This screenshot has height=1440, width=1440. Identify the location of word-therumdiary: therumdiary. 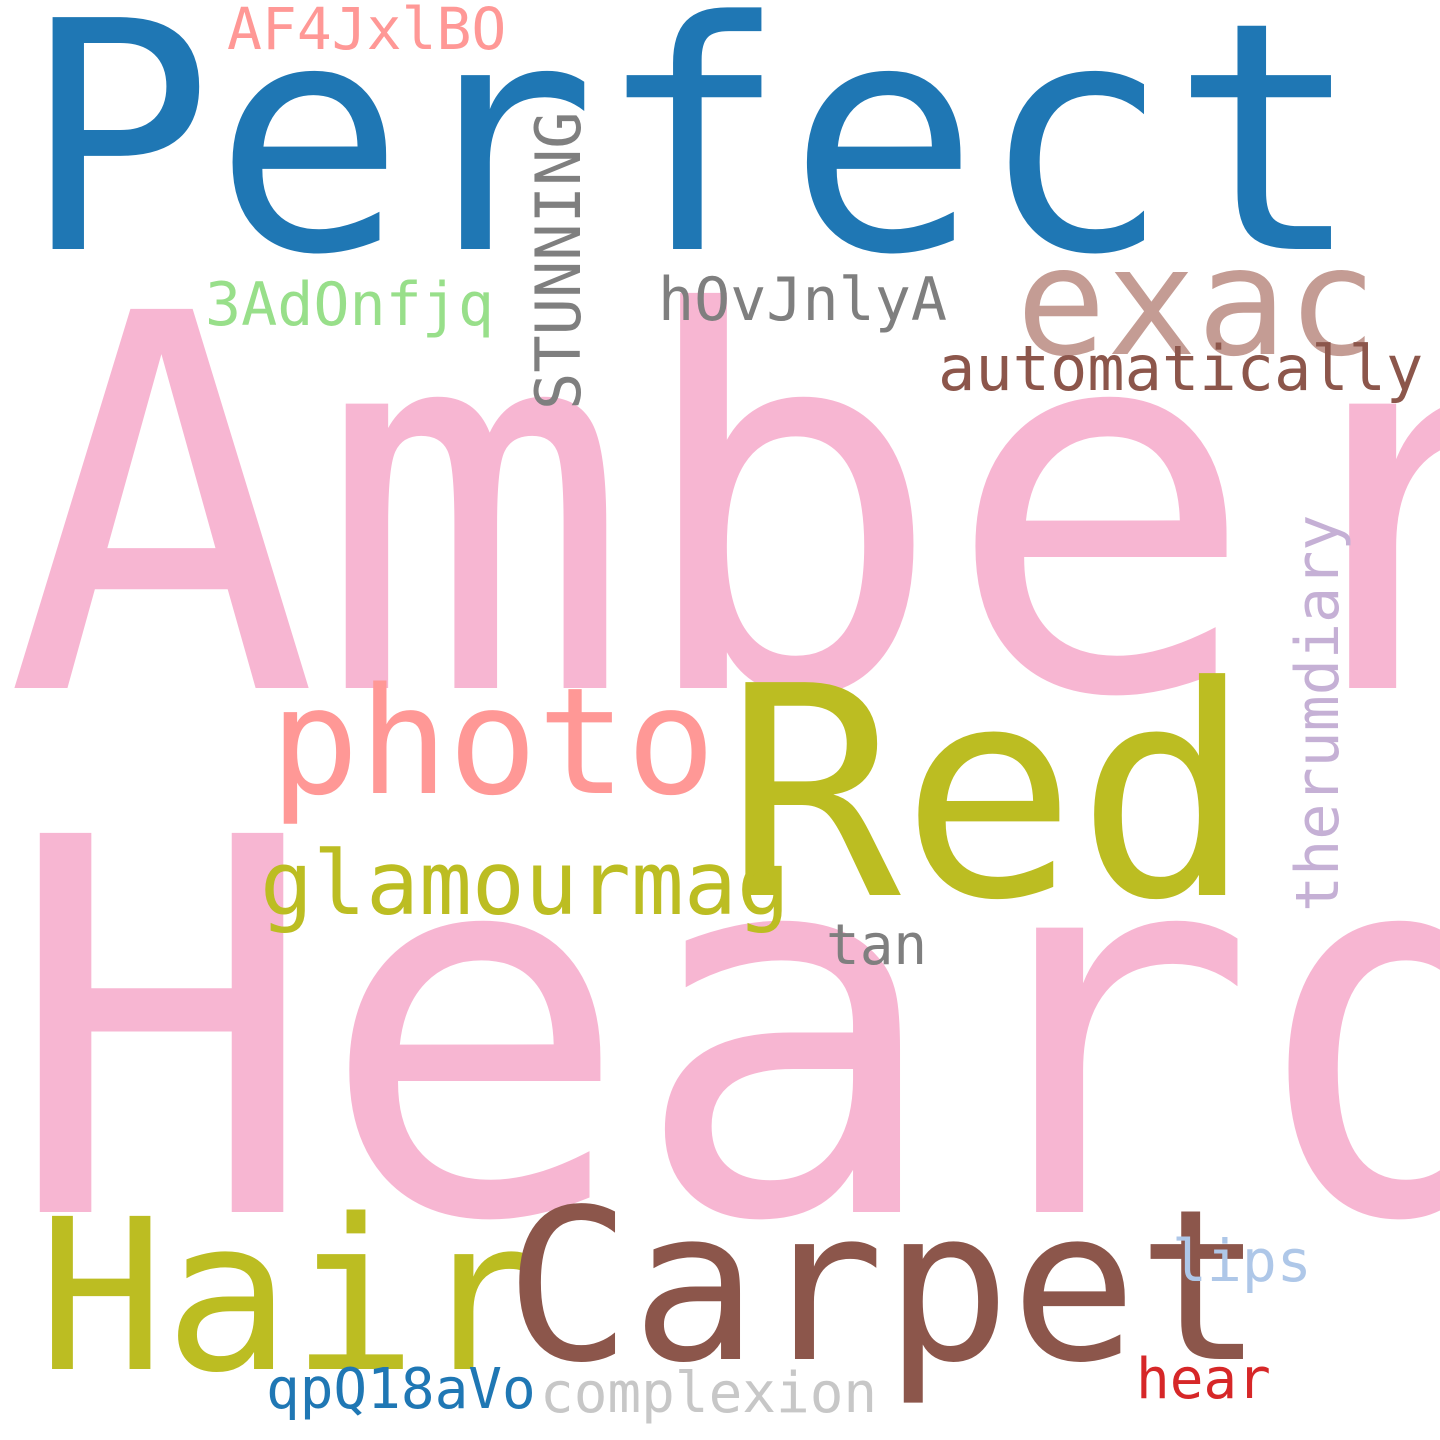
(1318, 713).